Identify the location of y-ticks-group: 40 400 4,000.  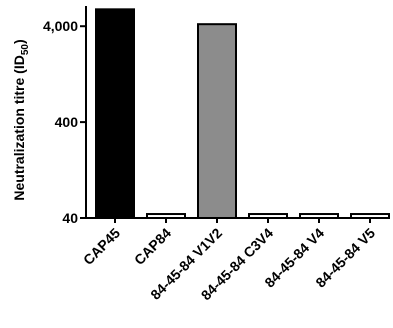
(64, 122).